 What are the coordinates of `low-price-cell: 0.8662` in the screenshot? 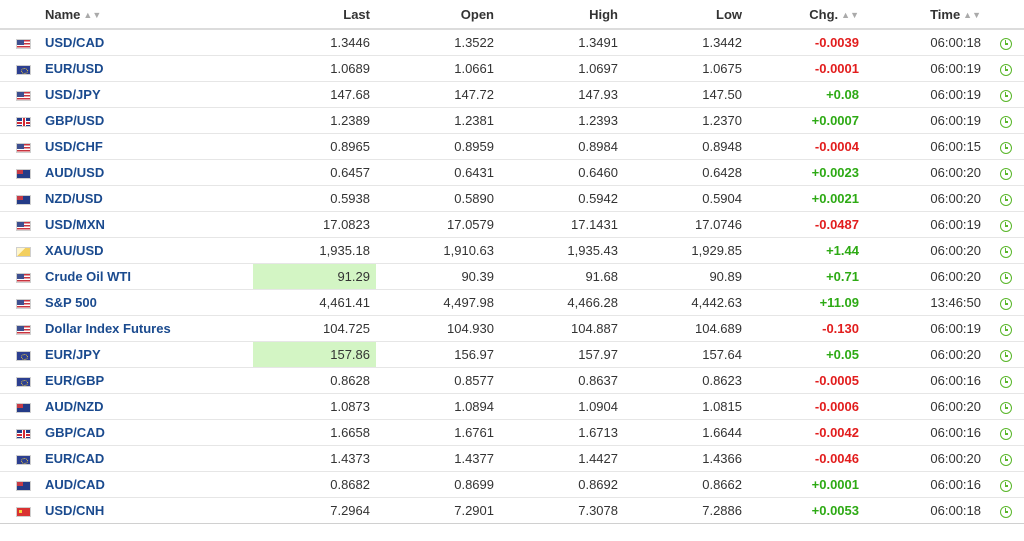 It's located at (686, 484).